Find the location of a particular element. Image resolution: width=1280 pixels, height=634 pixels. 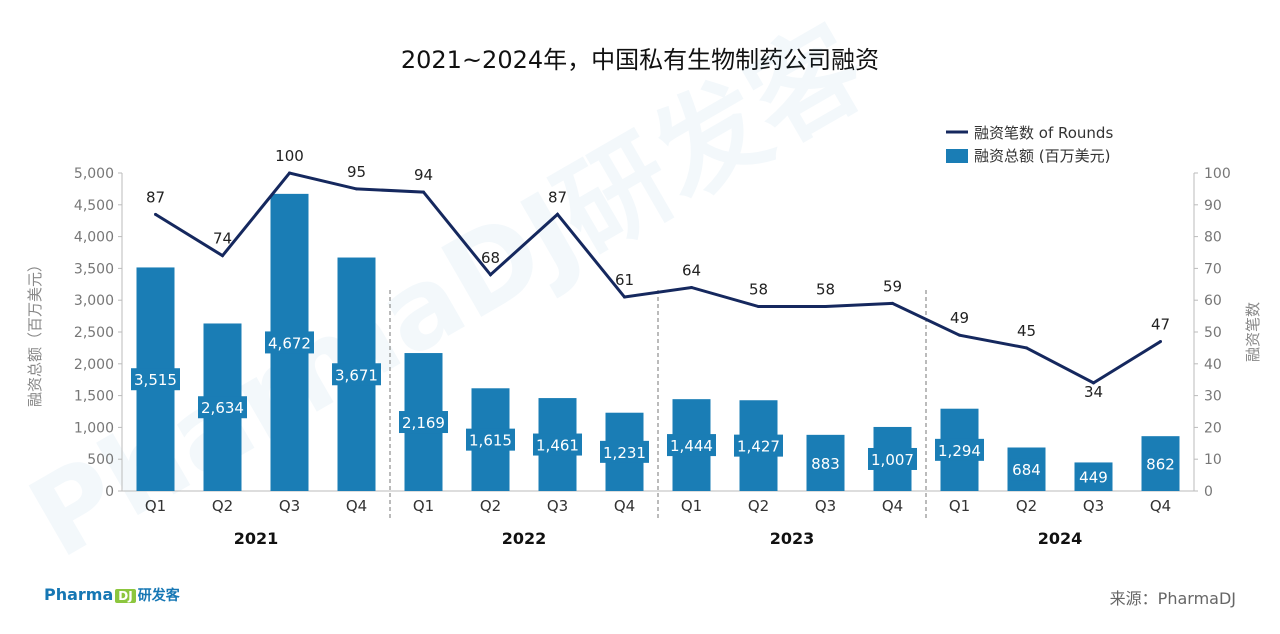

rounds-label: 94 is located at coordinates (423, 175).